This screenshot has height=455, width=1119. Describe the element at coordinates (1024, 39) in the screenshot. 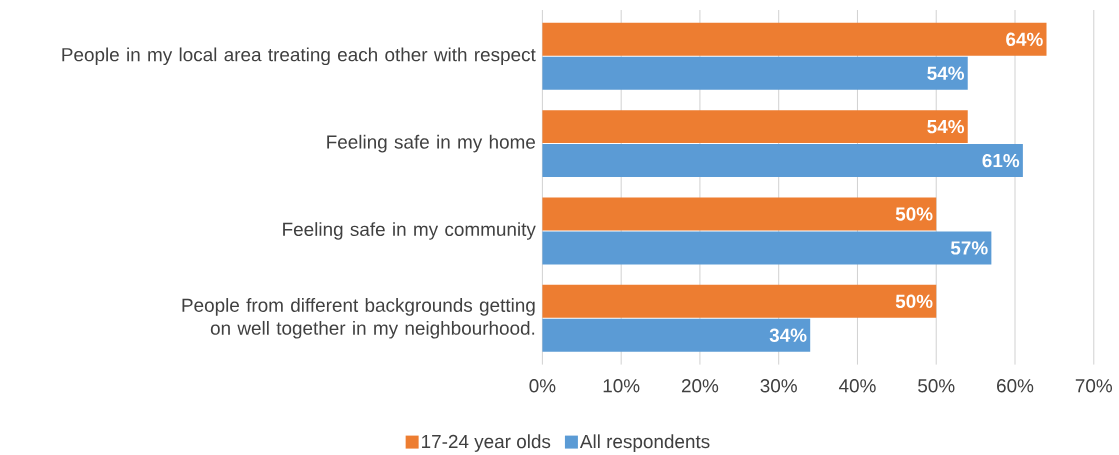

I see `data-label: 64%` at that location.